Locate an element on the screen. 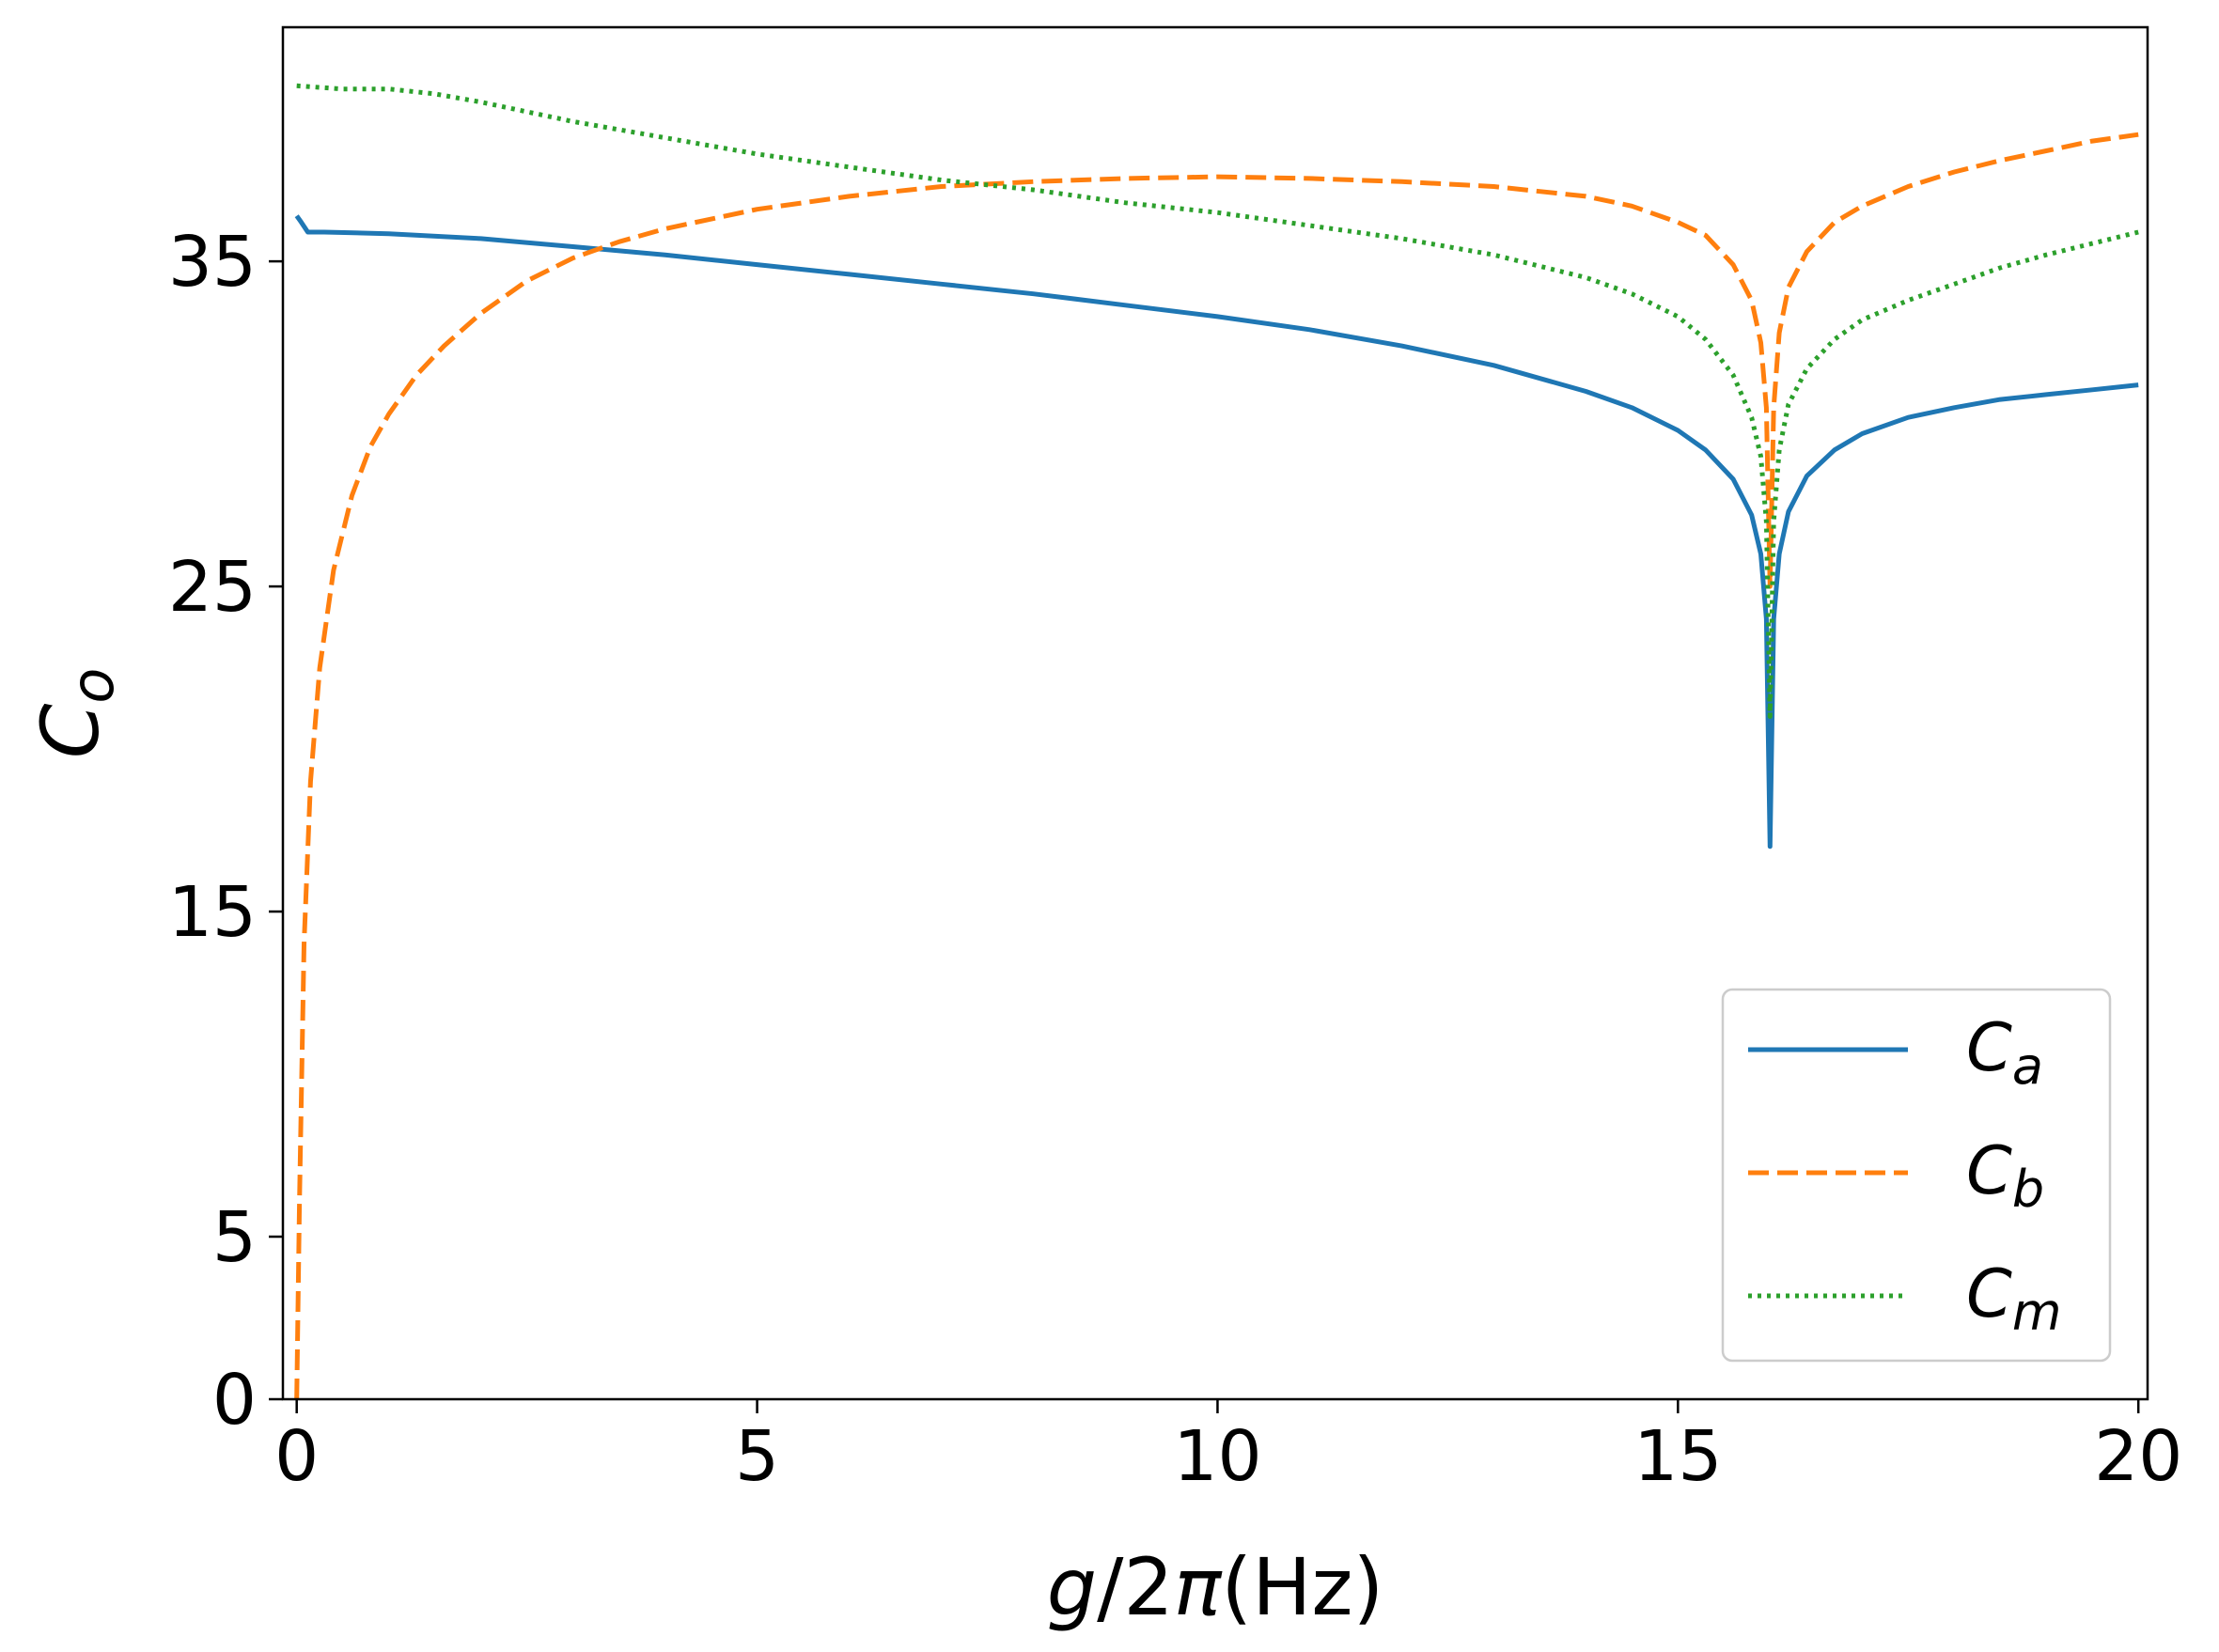 Image resolution: width=2219 pixels, height=1652 pixels. legend-label-a: Ca is located at coordinates (2004, 1052).